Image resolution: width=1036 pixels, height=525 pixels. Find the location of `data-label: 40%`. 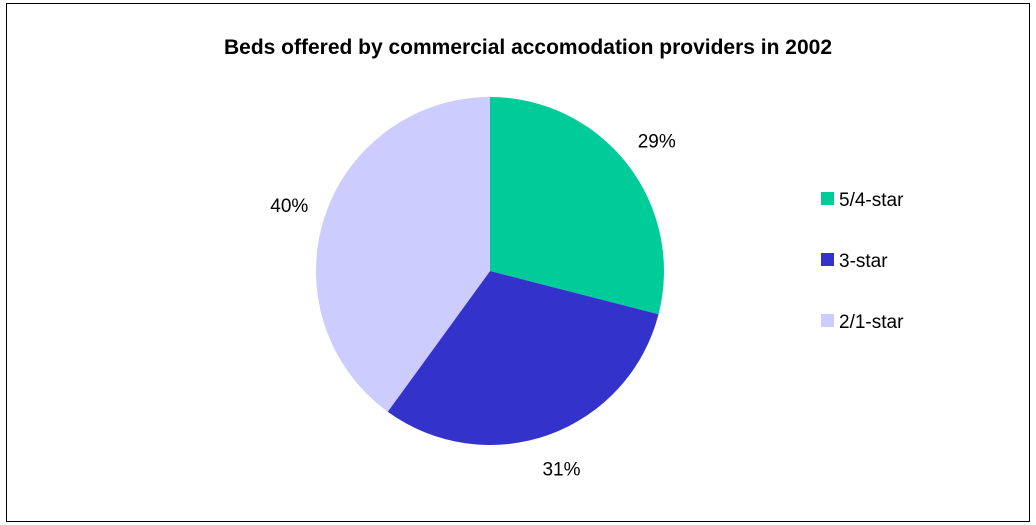

data-label: 40% is located at coordinates (289, 206).